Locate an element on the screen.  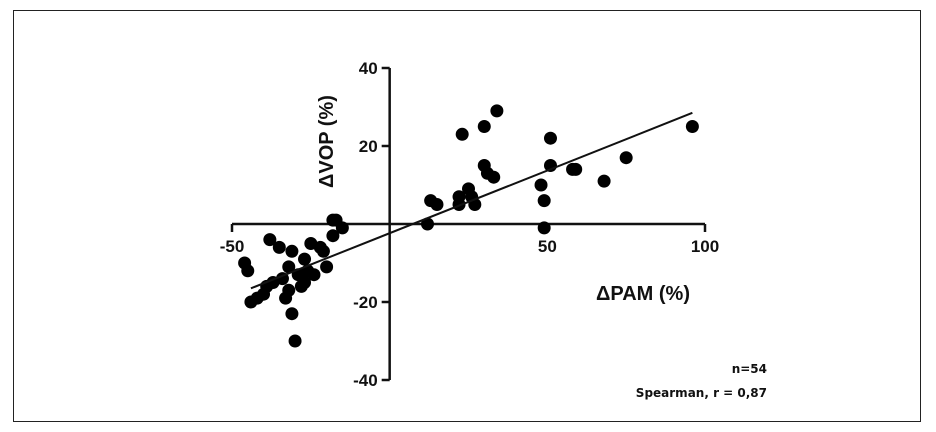
y-tick-label: -20 is located at coordinates (365, 302).